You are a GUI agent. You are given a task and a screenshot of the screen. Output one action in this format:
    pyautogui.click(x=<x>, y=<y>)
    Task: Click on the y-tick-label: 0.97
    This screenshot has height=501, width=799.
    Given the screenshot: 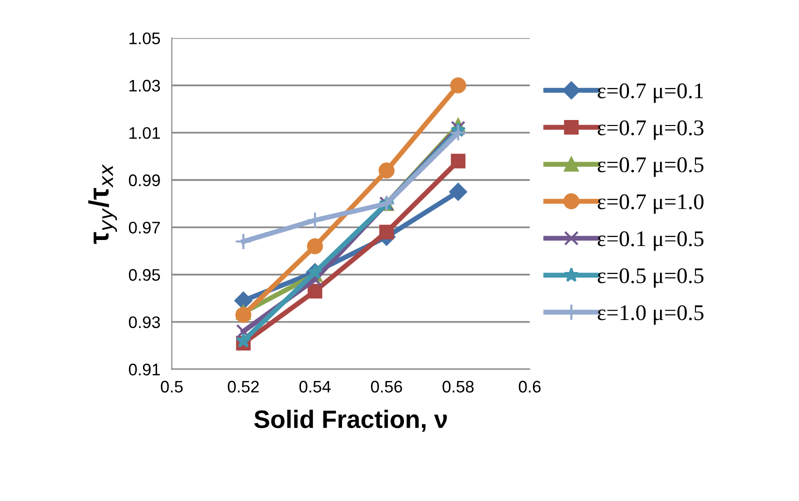 What is the action you would take?
    pyautogui.click(x=144, y=228)
    